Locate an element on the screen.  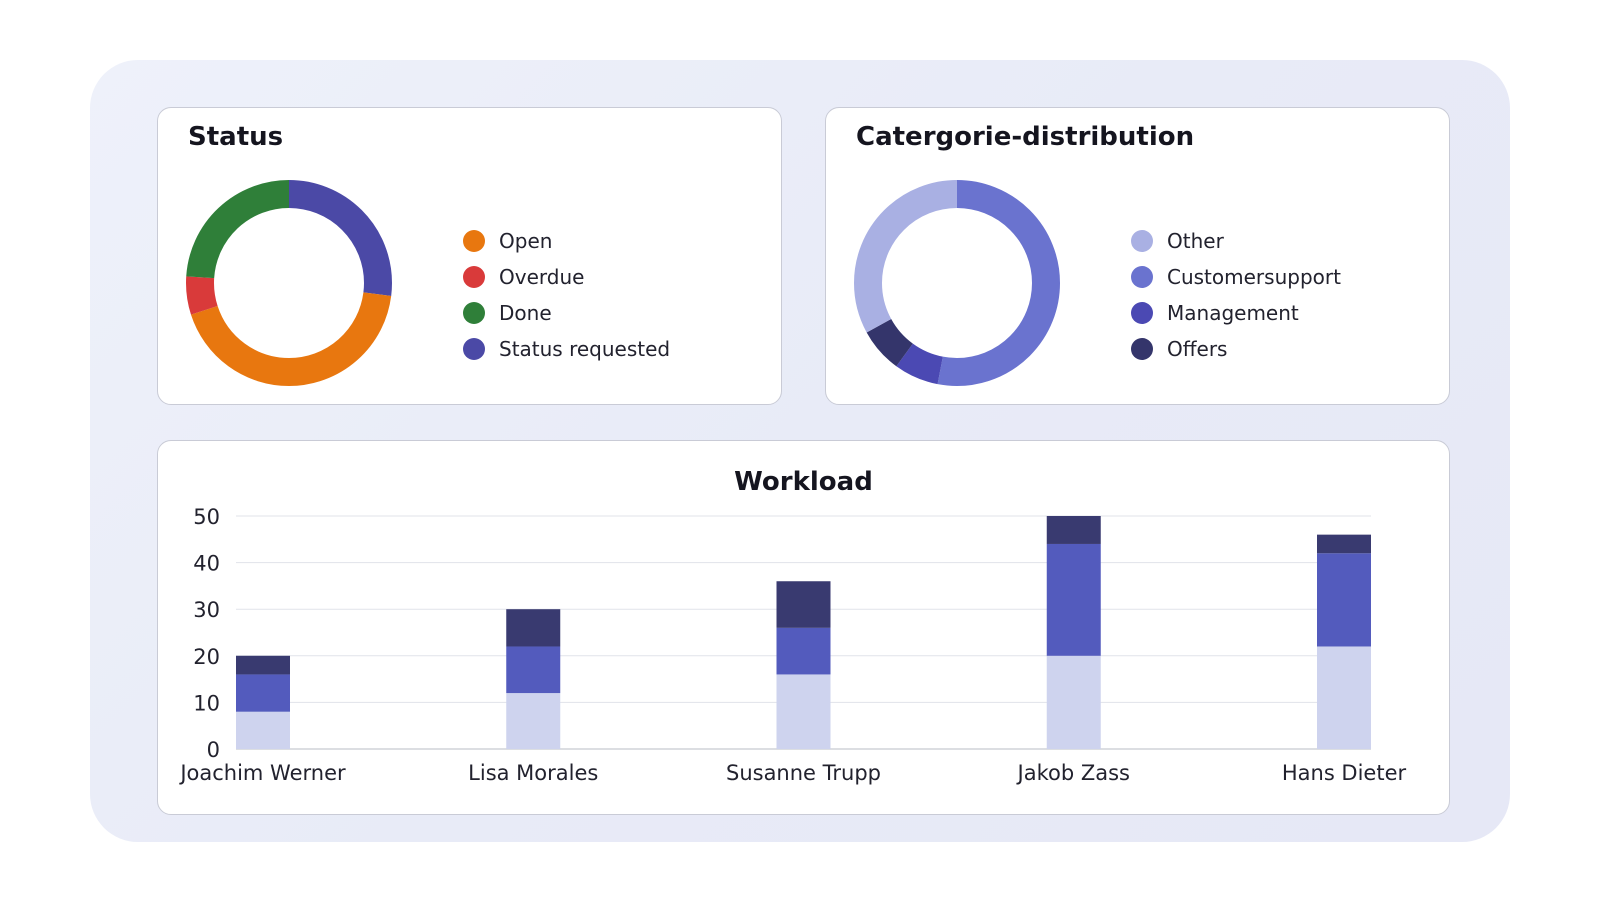
y-tick-label: 0 is located at coordinates (213, 750).